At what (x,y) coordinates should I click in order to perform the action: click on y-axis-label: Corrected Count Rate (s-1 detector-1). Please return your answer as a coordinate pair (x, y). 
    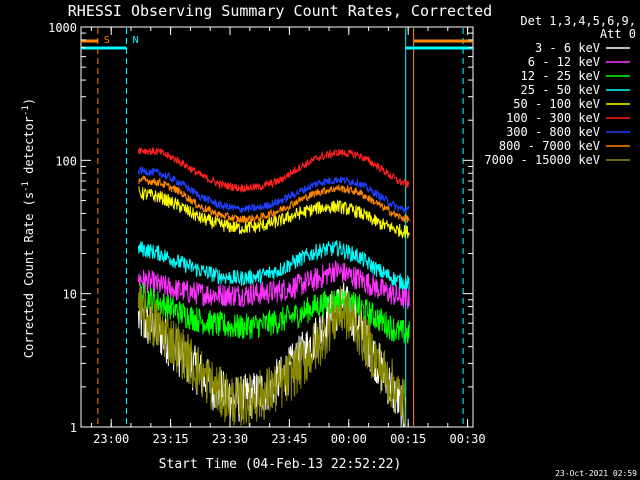
    Looking at the image, I should click on (28, 228).